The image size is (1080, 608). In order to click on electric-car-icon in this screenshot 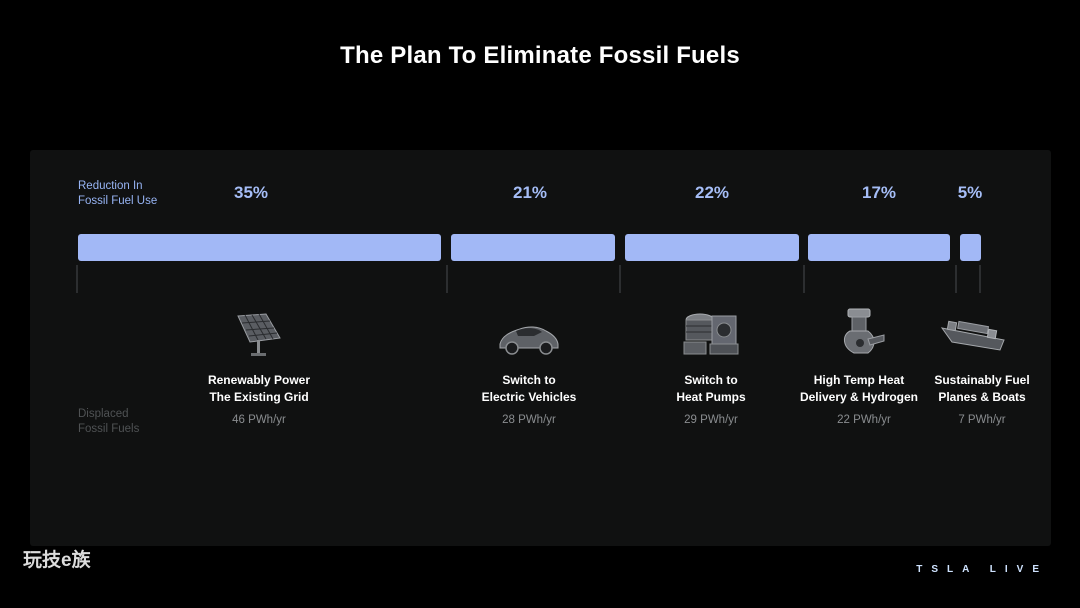, I will do `click(529, 337)`.